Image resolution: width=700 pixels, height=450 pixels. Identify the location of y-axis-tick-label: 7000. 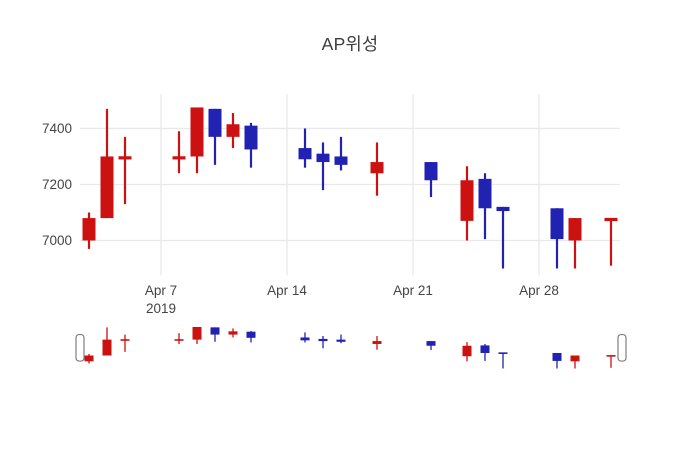
(57, 240).